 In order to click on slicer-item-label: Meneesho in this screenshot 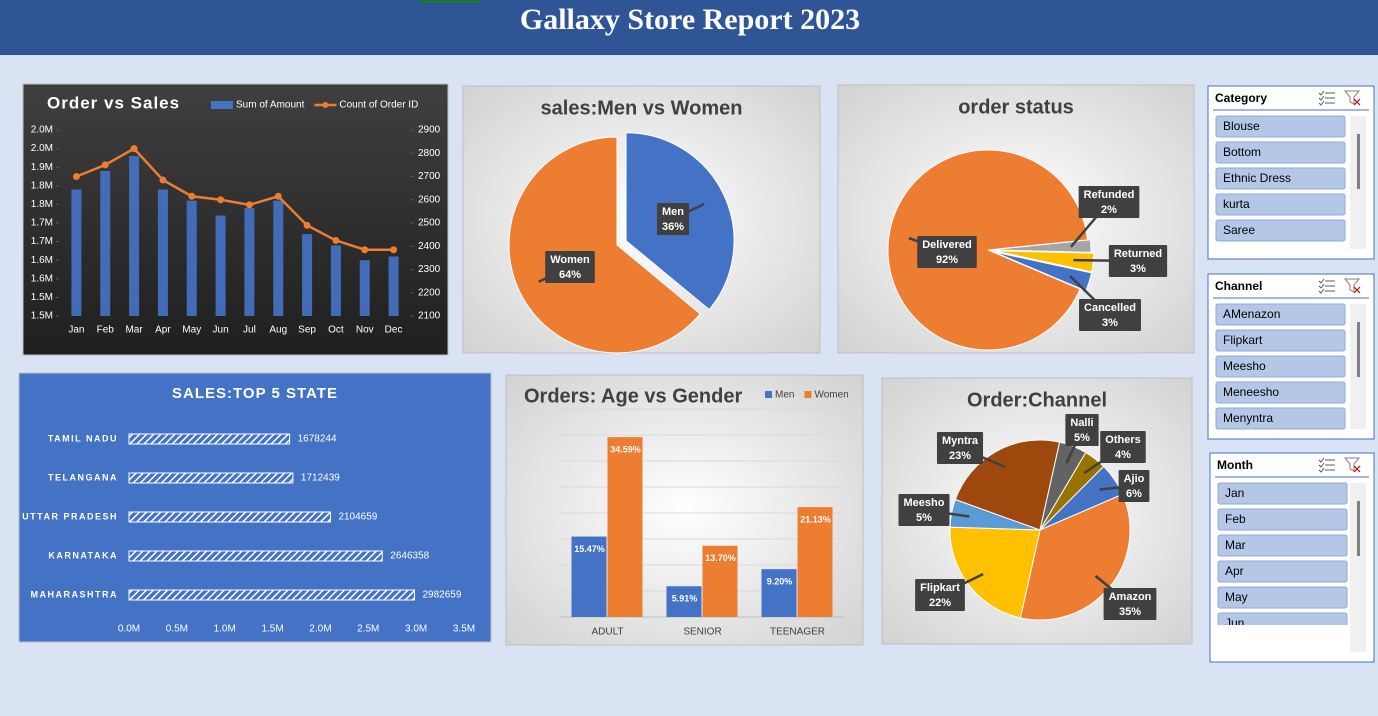, I will do `click(1251, 392)`.